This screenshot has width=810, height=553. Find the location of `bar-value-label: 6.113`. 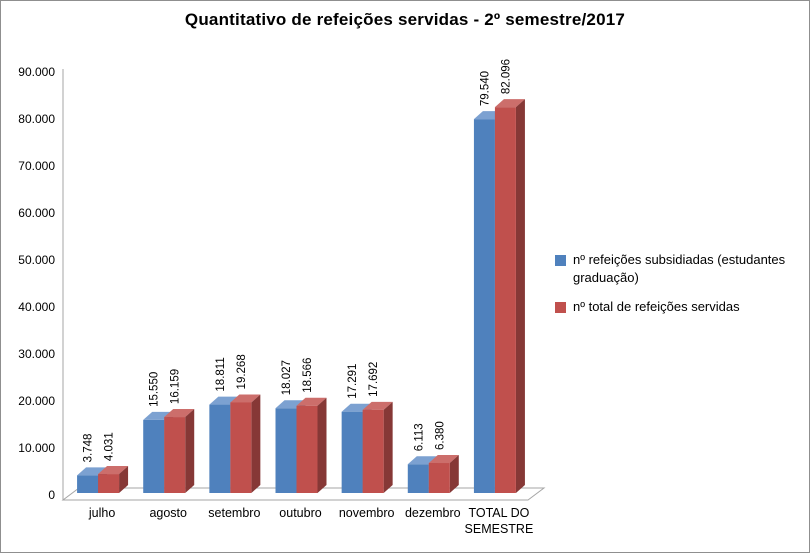

bar-value-label: 6.113 is located at coordinates (419, 437).